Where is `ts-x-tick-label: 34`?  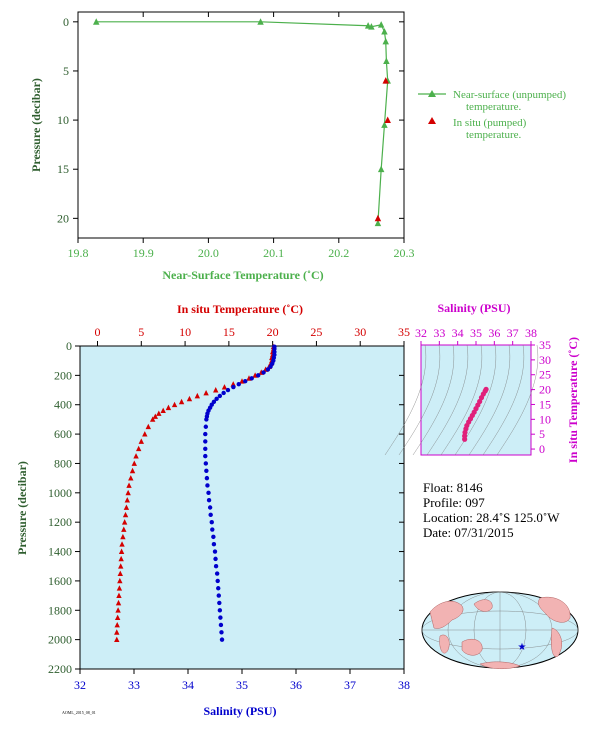 ts-x-tick-label: 34 is located at coordinates (458, 333).